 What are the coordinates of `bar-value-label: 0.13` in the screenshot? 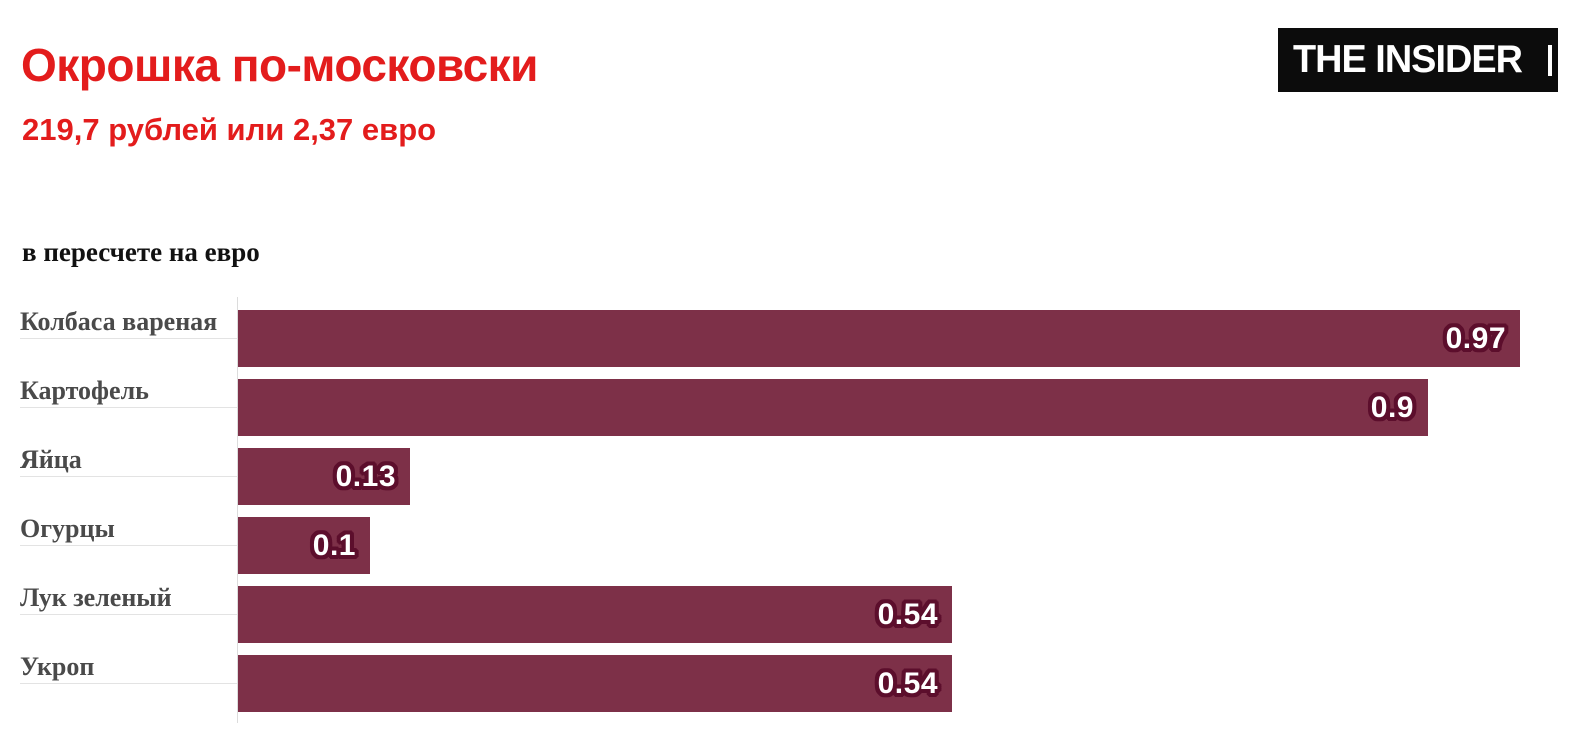 It's located at (365, 476).